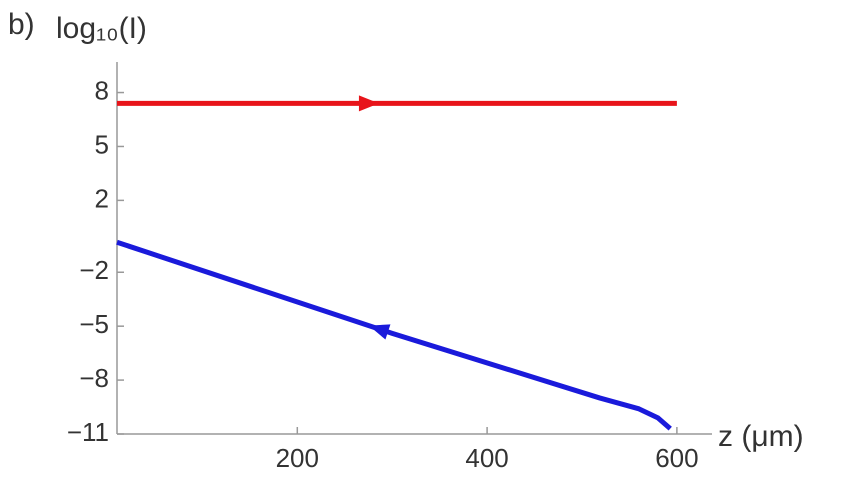  What do you see at coordinates (94, 378) in the screenshot?
I see `y-tick-label: −8` at bounding box center [94, 378].